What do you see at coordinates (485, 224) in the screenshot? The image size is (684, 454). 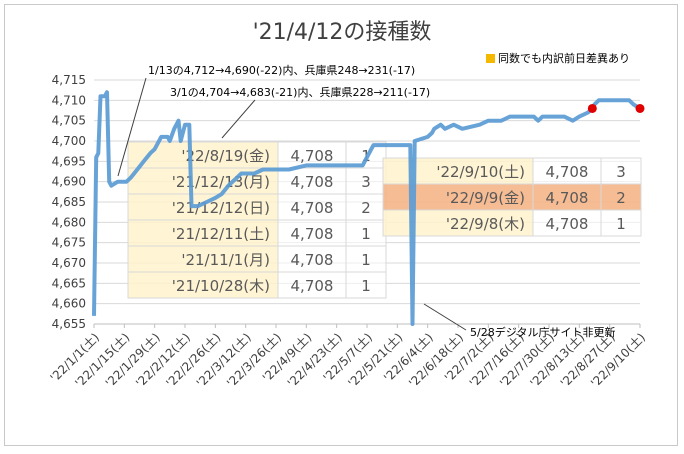 I see `table-cell-date: '22/9/8(木)` at bounding box center [485, 224].